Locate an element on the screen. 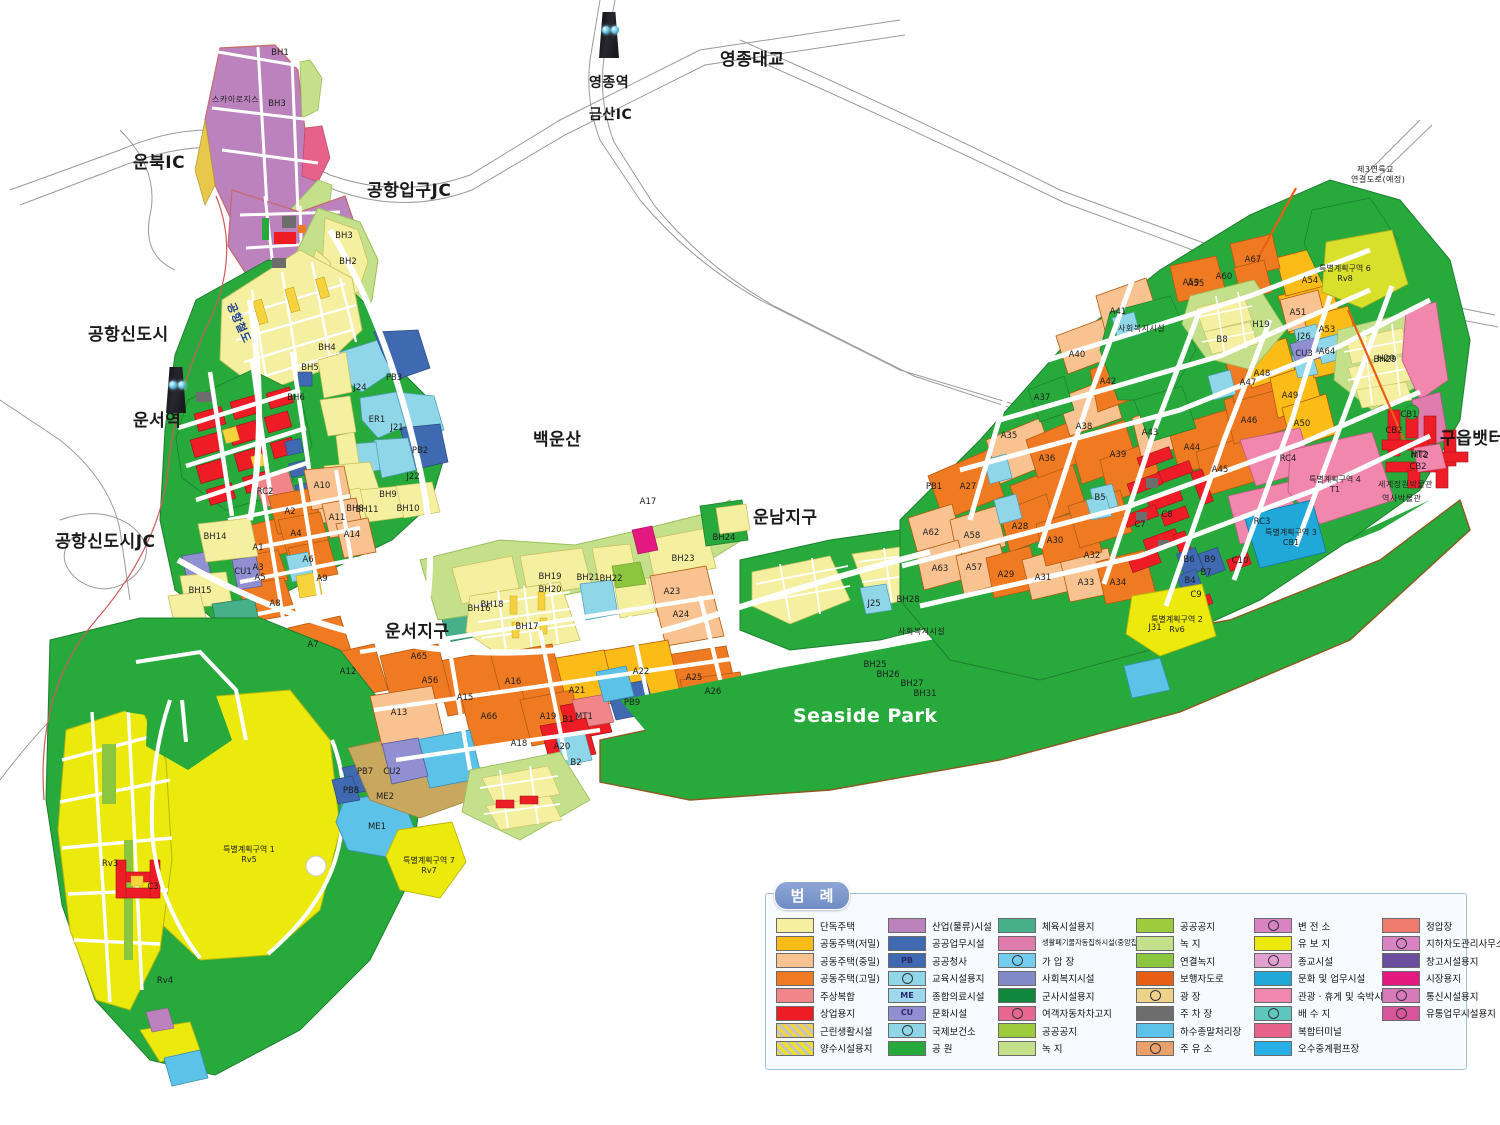  block-label: PB3 is located at coordinates (394, 378).